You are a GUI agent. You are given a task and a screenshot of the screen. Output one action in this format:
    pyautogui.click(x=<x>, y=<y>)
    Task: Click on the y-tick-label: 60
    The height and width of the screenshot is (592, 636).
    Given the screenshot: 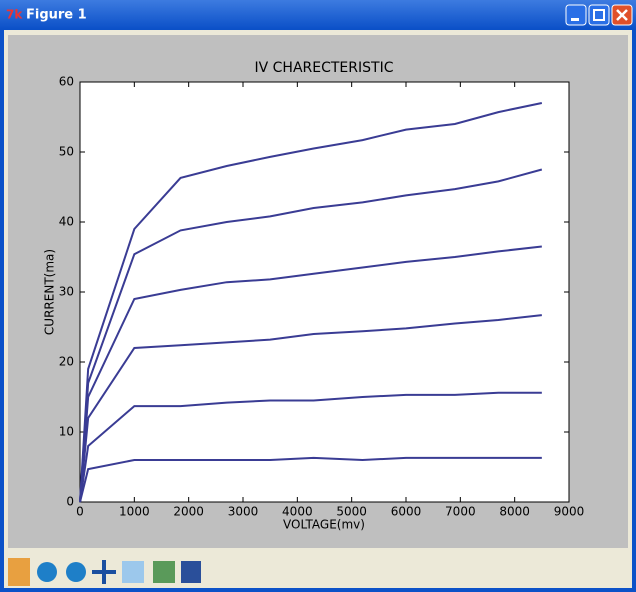 What is the action you would take?
    pyautogui.click(x=66, y=82)
    